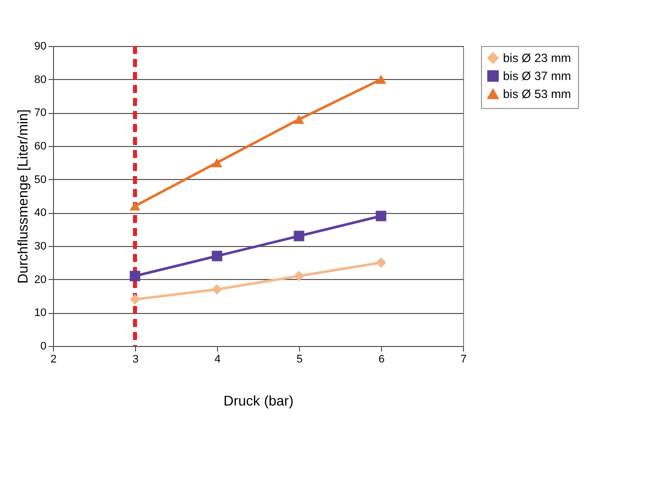 The image size is (646, 492). I want to click on y-tick-label: 70, so click(40, 113).